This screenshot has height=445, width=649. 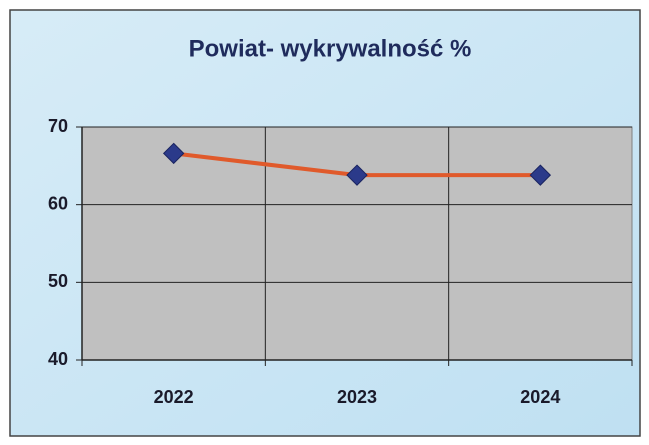 What do you see at coordinates (174, 397) in the screenshot?
I see `x-tick-label: 2022` at bounding box center [174, 397].